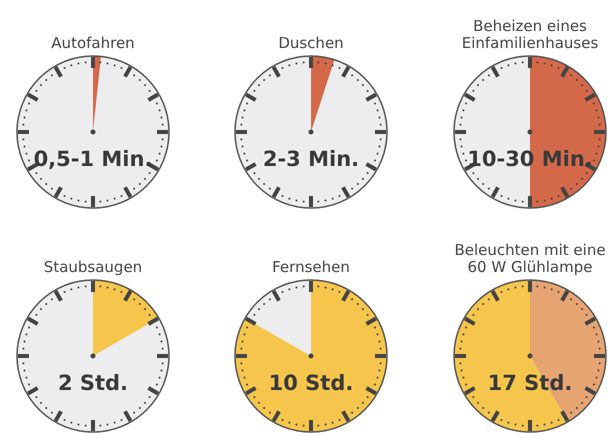 The height and width of the screenshot is (439, 613). I want to click on text: 0,5-1 Min., so click(93, 159).